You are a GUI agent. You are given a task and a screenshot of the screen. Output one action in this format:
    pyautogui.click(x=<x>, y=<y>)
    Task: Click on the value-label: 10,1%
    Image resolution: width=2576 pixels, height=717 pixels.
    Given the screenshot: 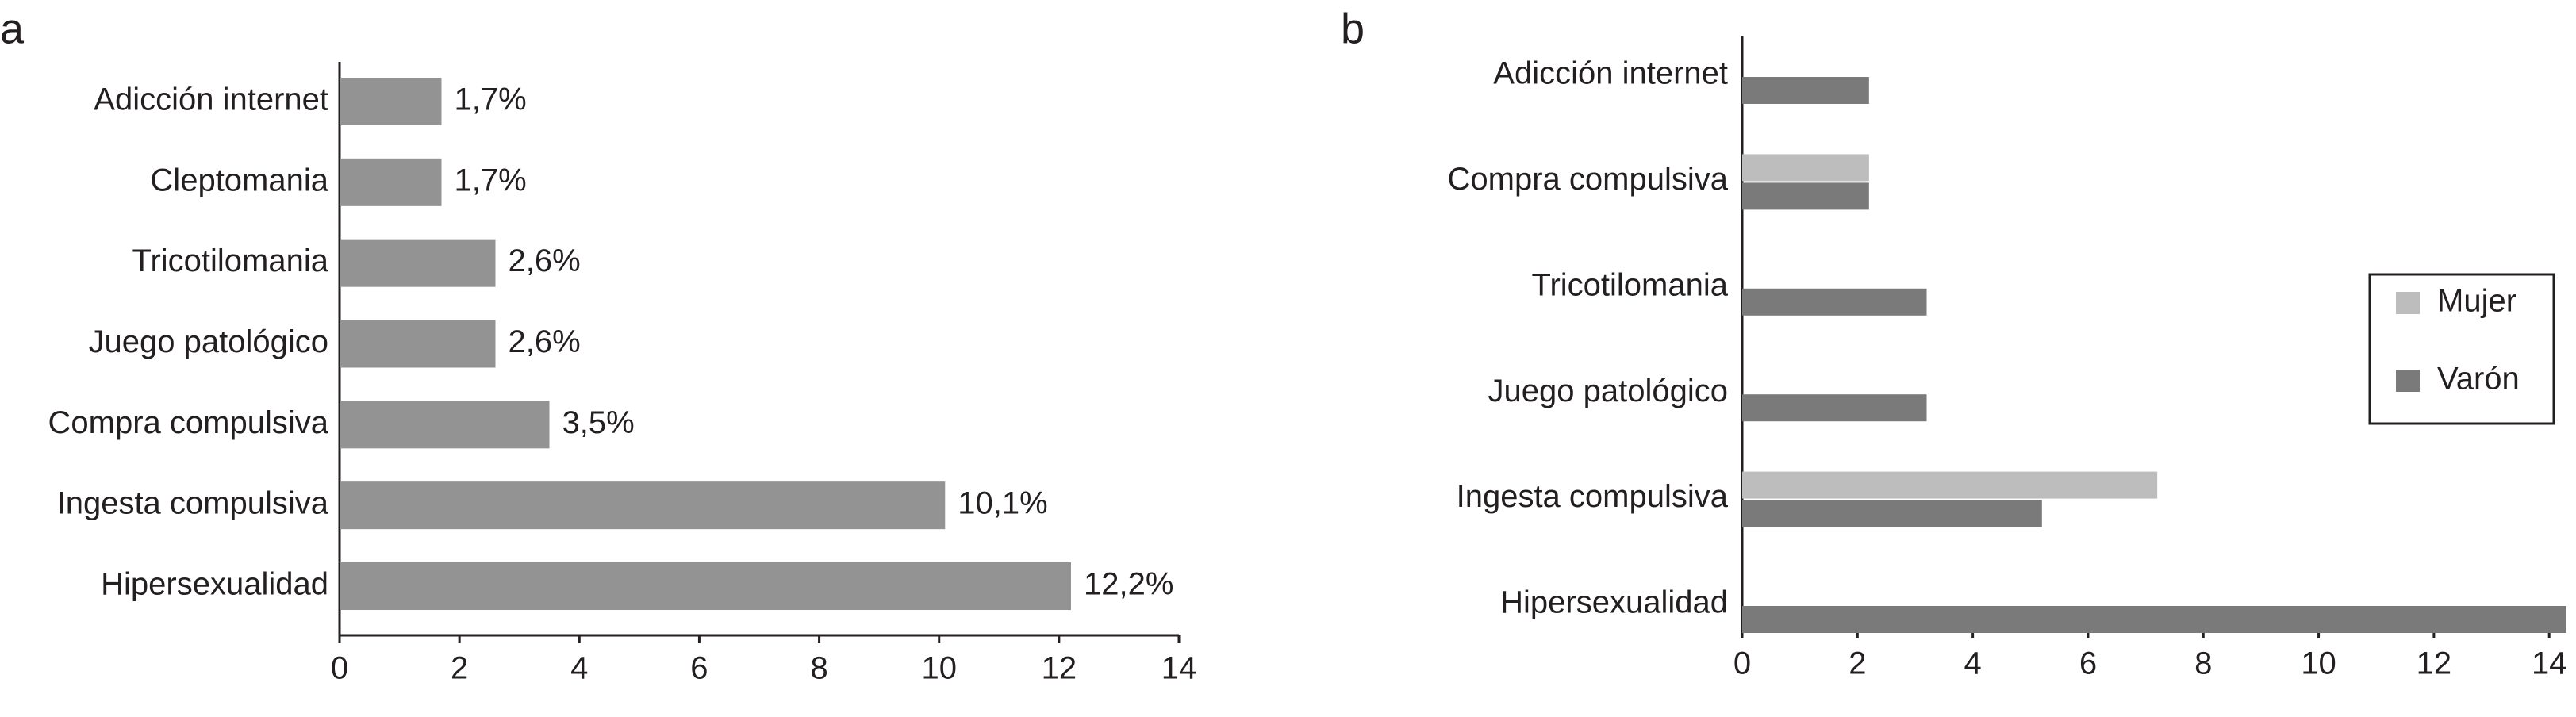 What is the action you would take?
    pyautogui.click(x=1003, y=504)
    